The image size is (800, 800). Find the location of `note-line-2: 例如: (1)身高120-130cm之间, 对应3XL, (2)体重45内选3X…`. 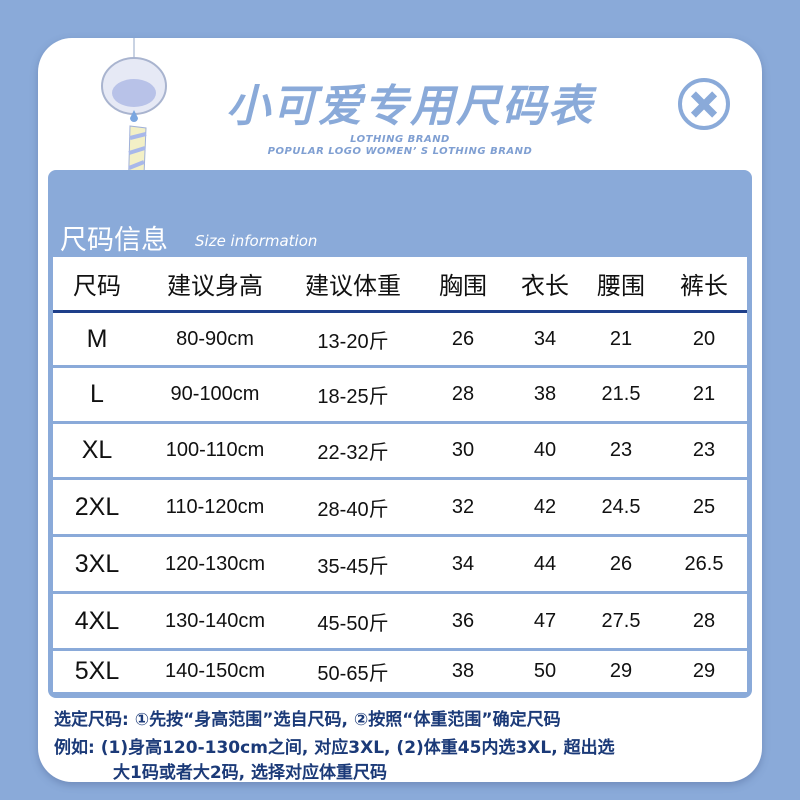

note-line-2: 例如: (1)身高120-130cm之间, 对应3XL, (2)体重45内选3X… is located at coordinates (334, 748).